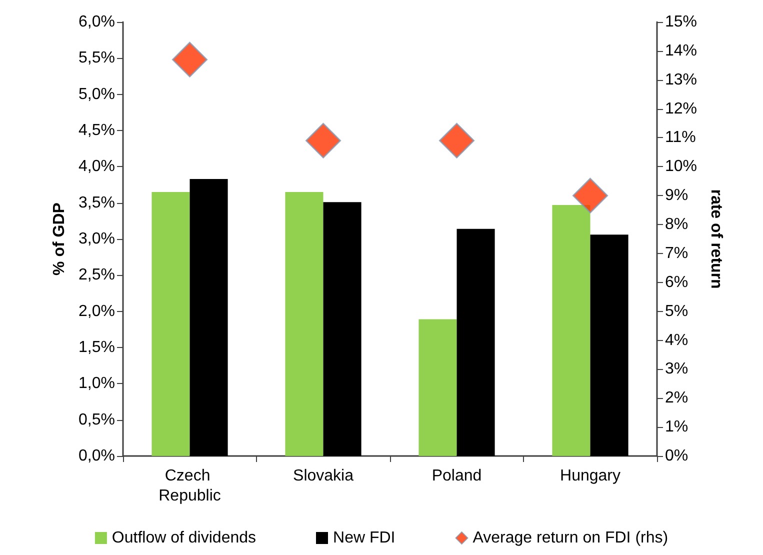 This screenshot has height=555, width=763. What do you see at coordinates (676, 311) in the screenshot?
I see `y2-tick-label: 5%` at bounding box center [676, 311].